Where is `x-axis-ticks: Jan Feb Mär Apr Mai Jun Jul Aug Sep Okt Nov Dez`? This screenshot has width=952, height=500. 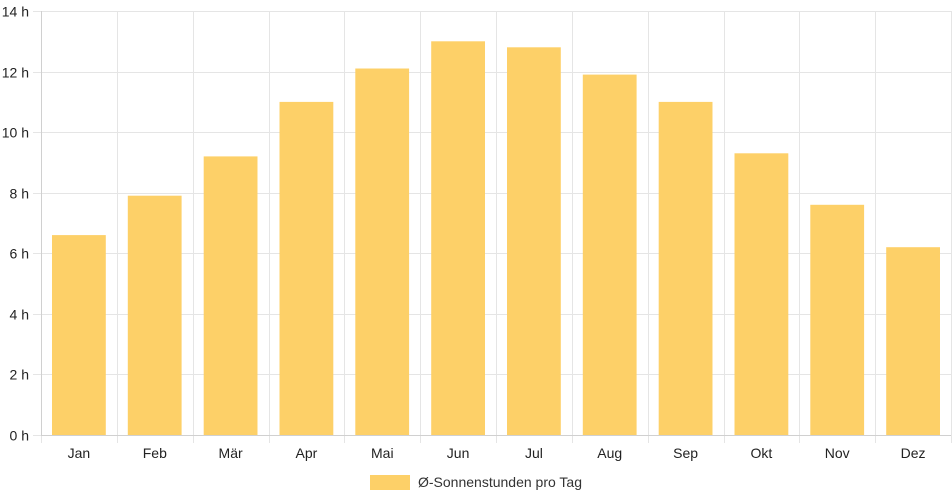 x-axis-ticks: Jan Feb Mär Apr Mai Jun Jul Aug Sep Okt Nov Dez is located at coordinates (497, 453).